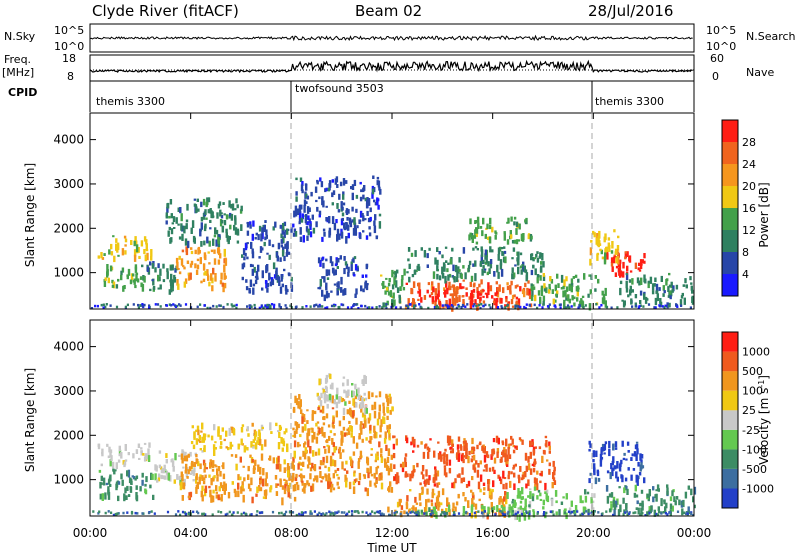 This screenshot has height=554, width=800. What do you see at coordinates (630, 101) in the screenshot?
I see `cpid-segment-3: themis 3300` at bounding box center [630, 101].